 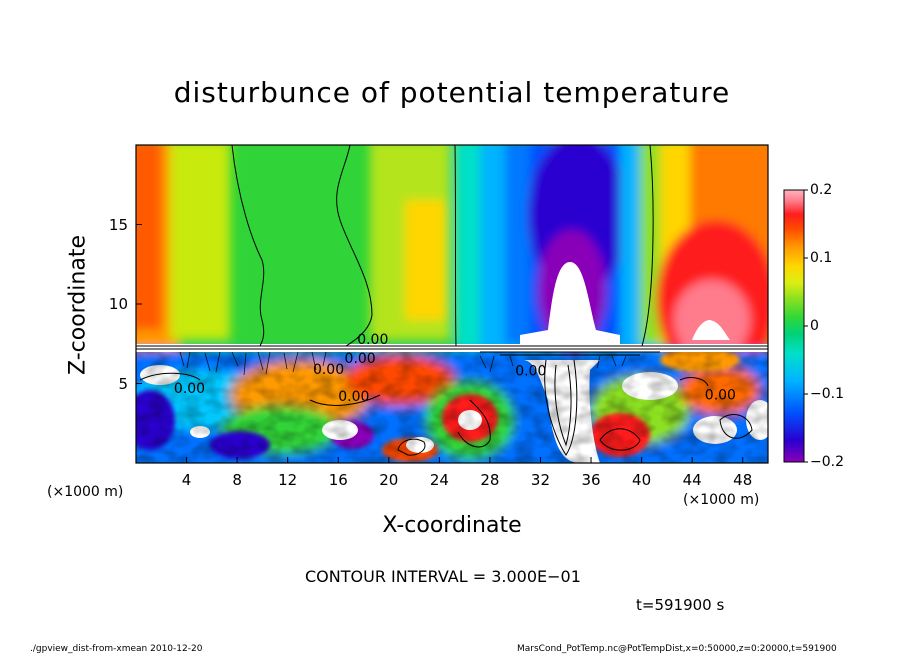 What do you see at coordinates (389, 480) in the screenshot?
I see `x-tick-label: 20` at bounding box center [389, 480].